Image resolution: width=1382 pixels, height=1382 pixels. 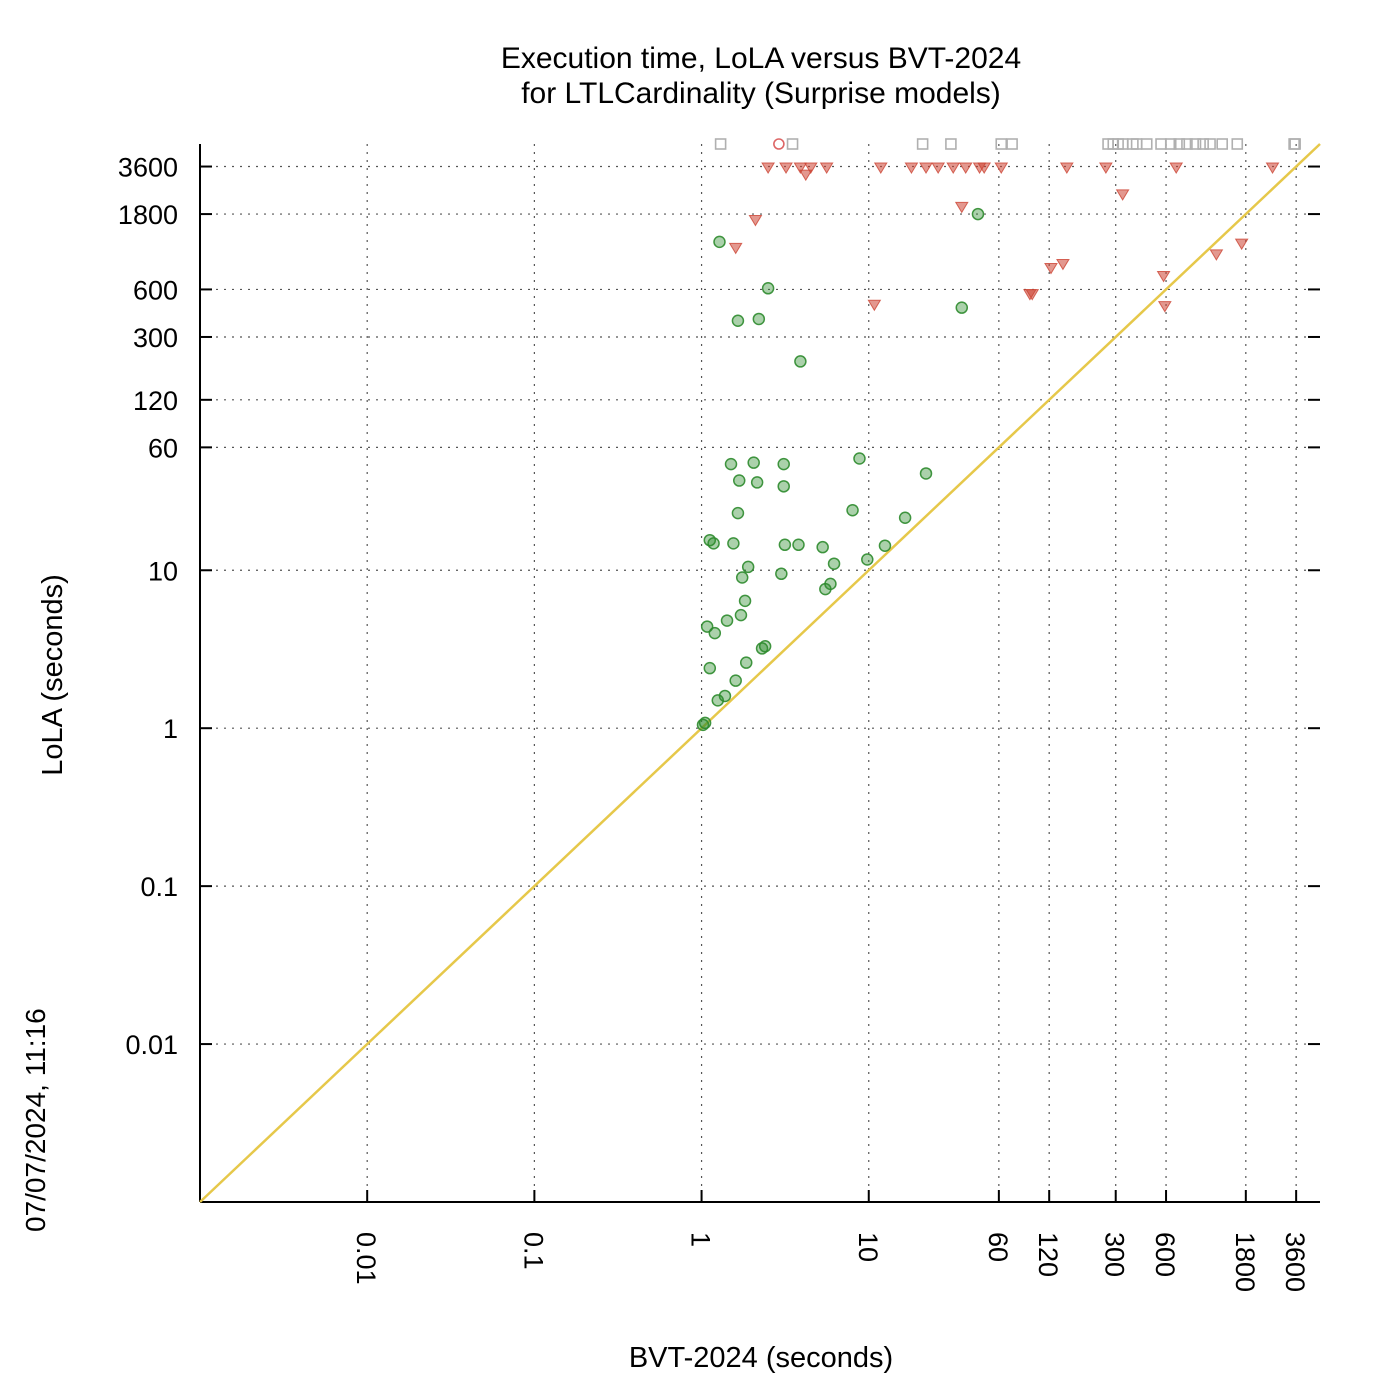 What do you see at coordinates (148, 168) in the screenshot?
I see `y-tick-label: 3600` at bounding box center [148, 168].